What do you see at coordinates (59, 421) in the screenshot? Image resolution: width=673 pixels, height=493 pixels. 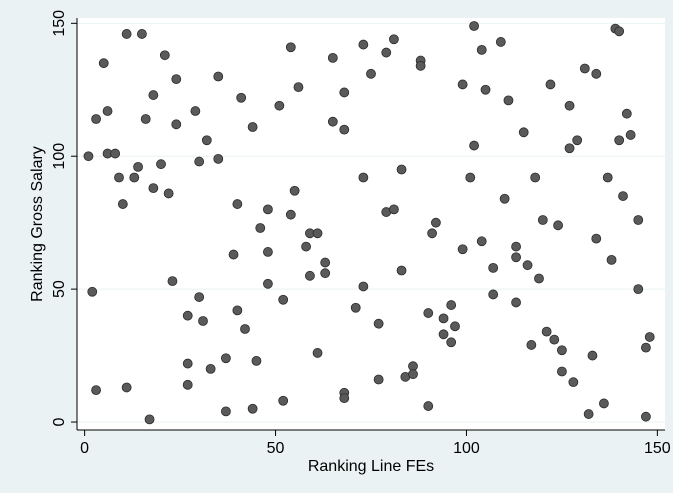 I see `y-tick-label: 0` at bounding box center [59, 421].